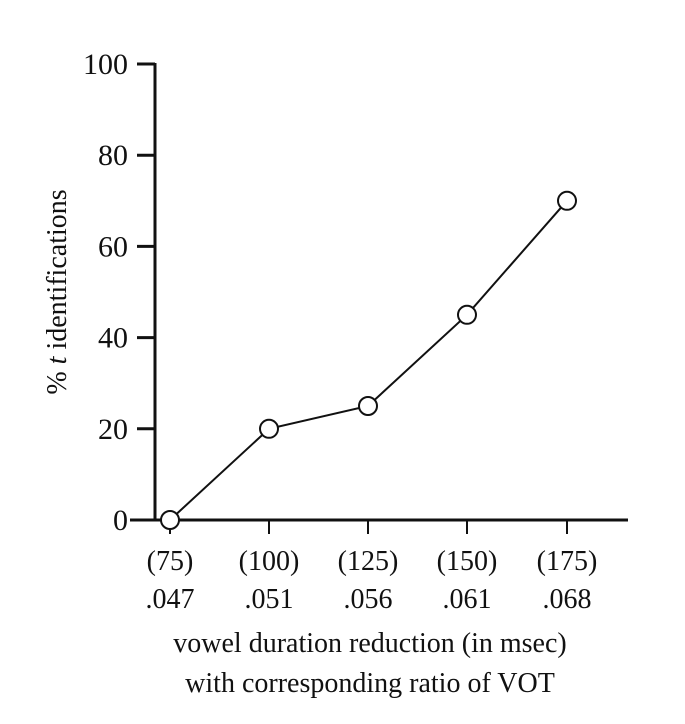 The image size is (685, 724). I want to click on y-tick-label: 100, so click(105, 64).